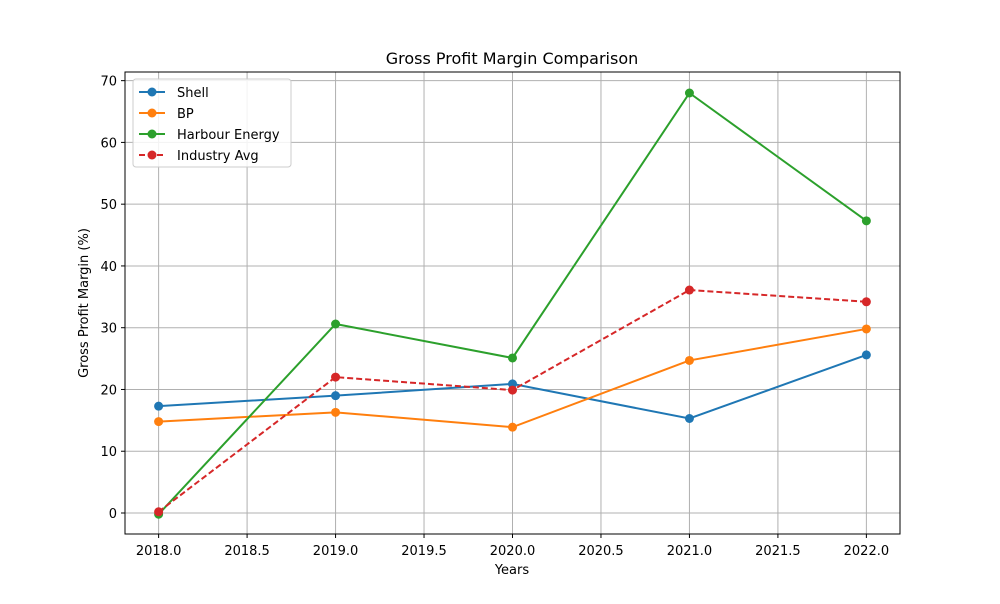 The image size is (1000, 604). What do you see at coordinates (690, 551) in the screenshot?
I see `x-tick-label: 2021.0` at bounding box center [690, 551].